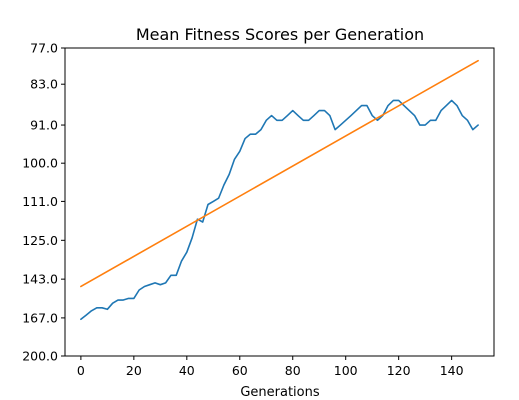  I want to click on y-tick-label: 91.0, so click(44, 125).